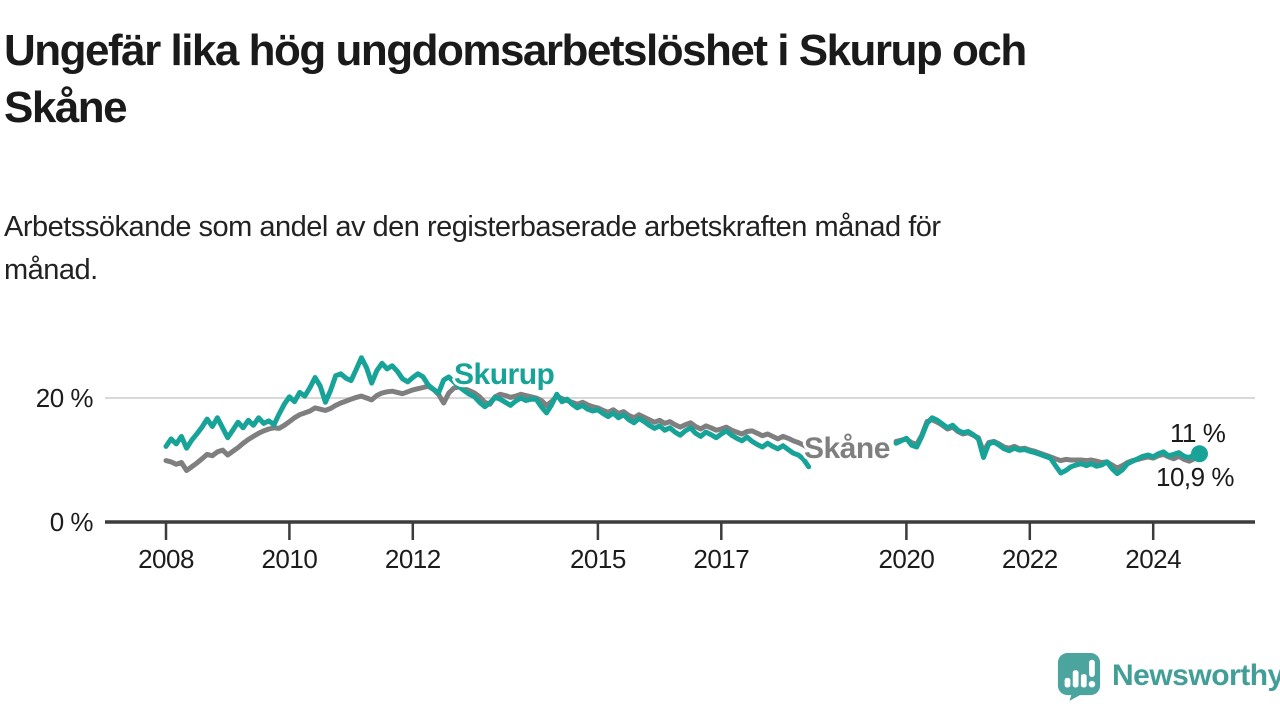  Describe the element at coordinates (1195, 477) in the screenshot. I see `end-value-label-skane: 10,9 %` at that location.